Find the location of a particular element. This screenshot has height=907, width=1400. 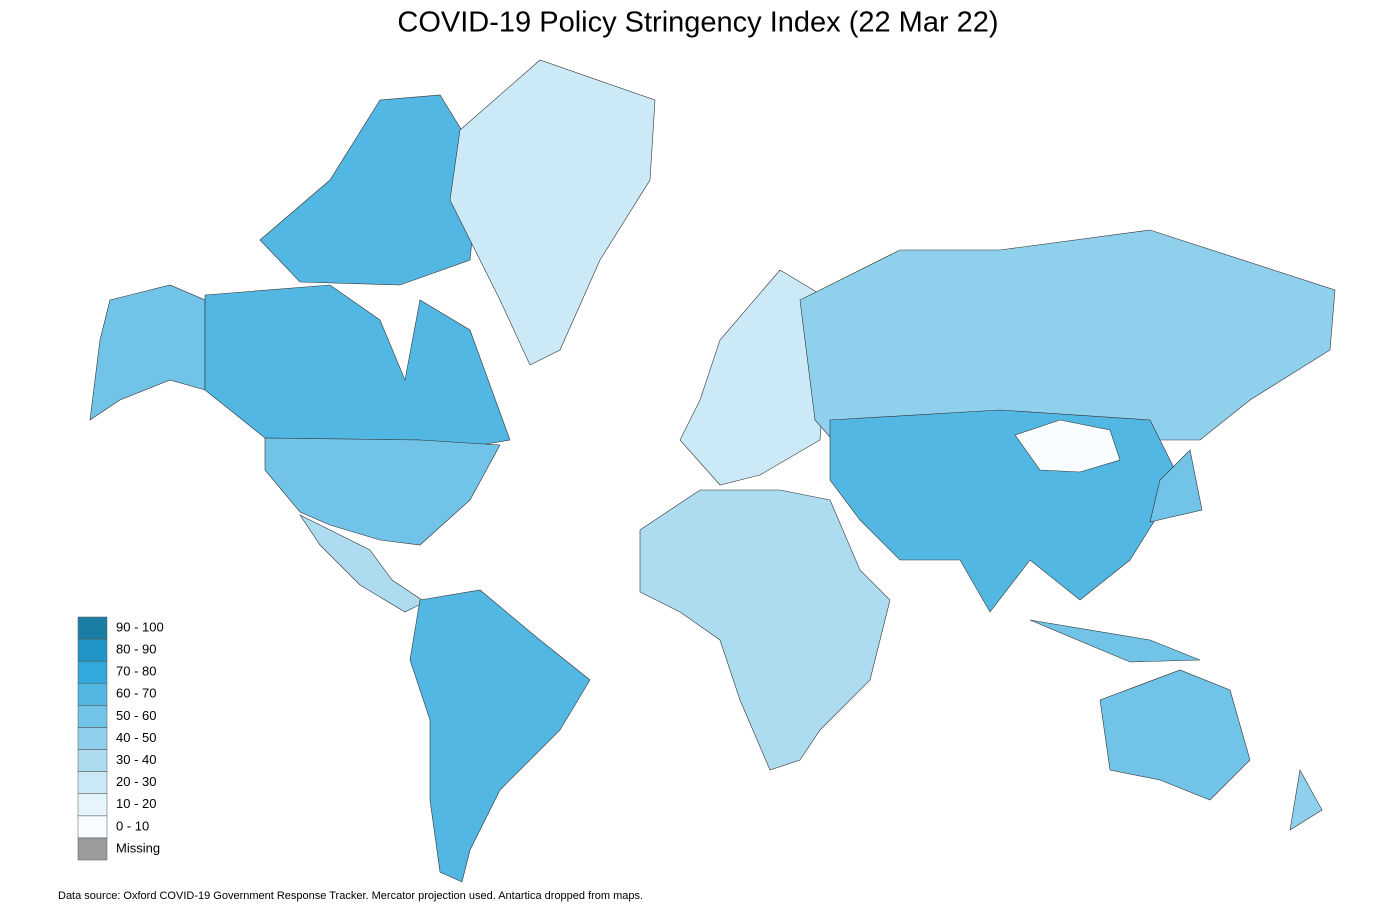

legend-label: 90 - 100 is located at coordinates (140, 626).